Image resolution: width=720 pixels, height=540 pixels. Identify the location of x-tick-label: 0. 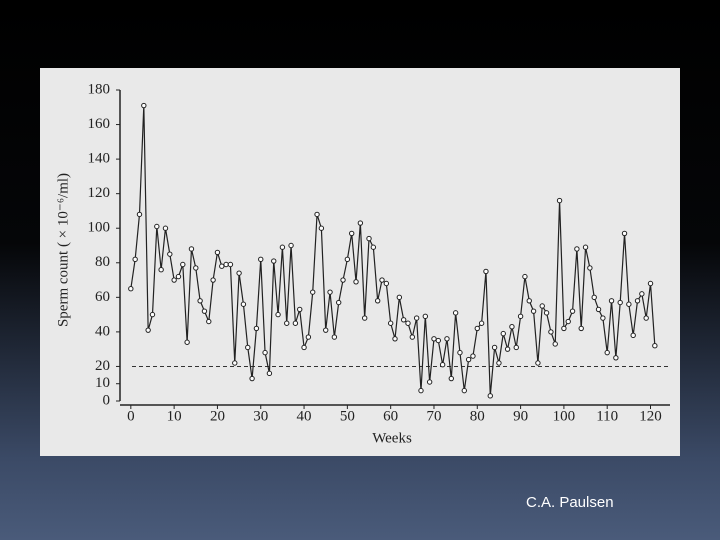
(131, 416).